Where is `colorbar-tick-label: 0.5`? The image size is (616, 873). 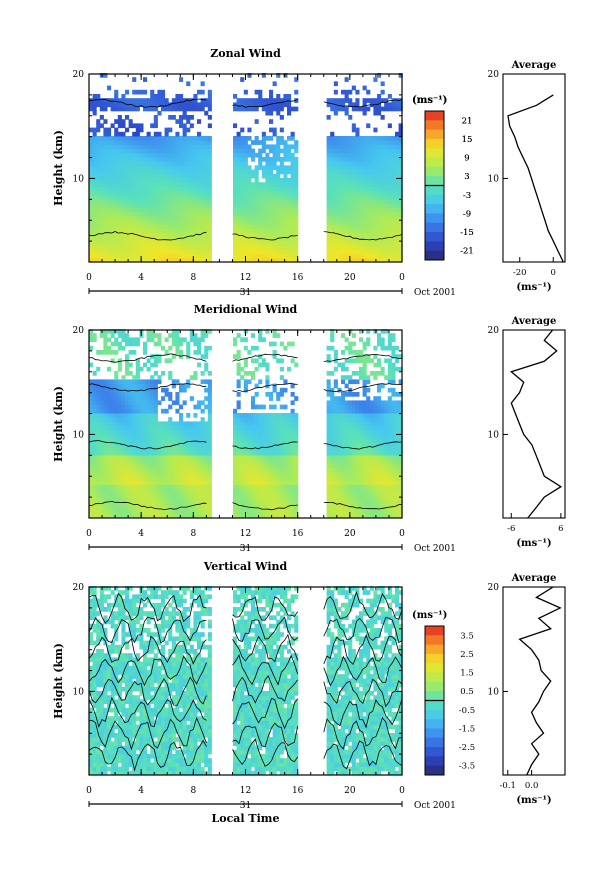 colorbar-tick-label: 0.5 is located at coordinates (467, 692).